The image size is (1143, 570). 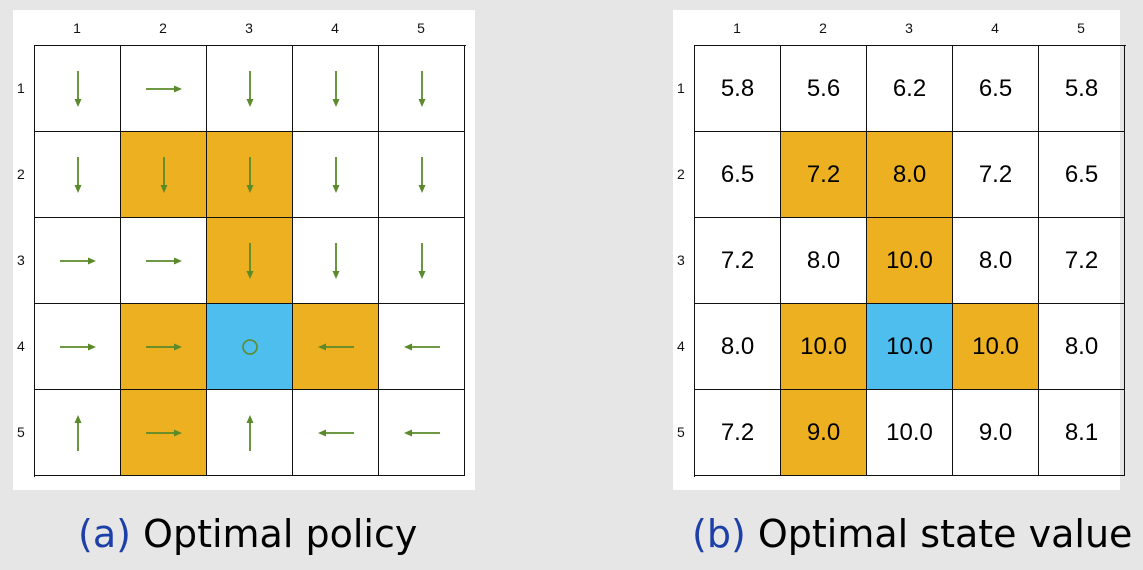 I want to click on policy-col-label: 3, so click(x=249, y=28).